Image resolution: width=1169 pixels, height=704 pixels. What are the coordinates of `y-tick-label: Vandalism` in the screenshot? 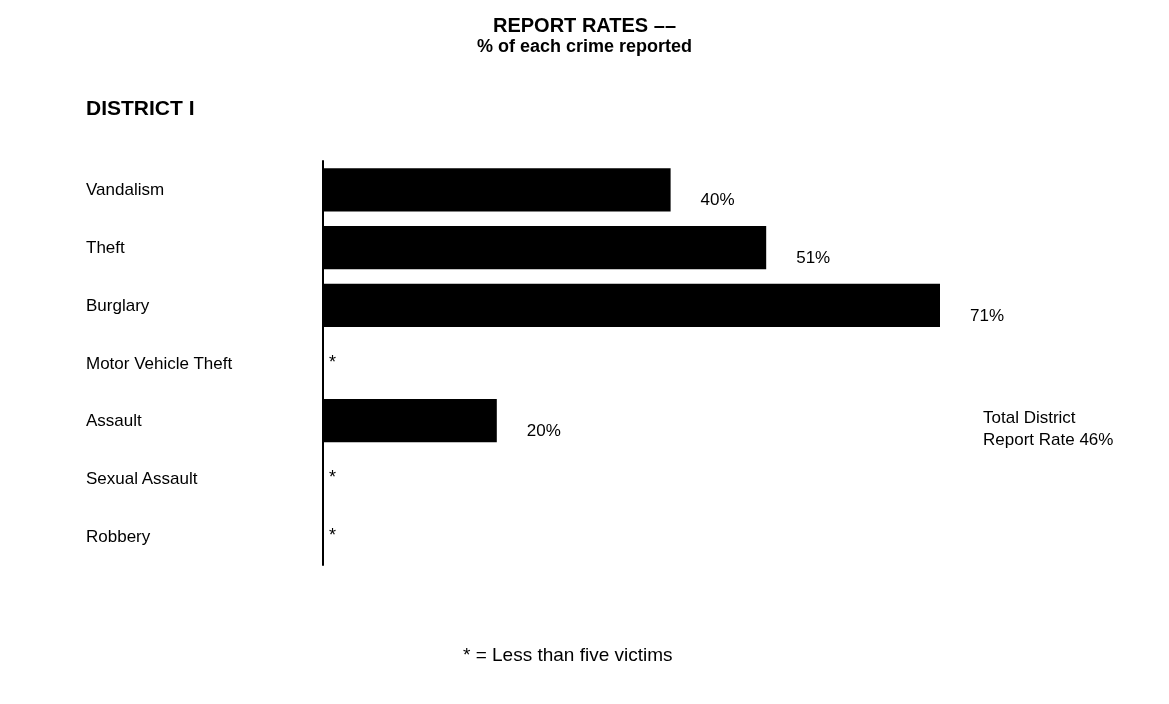 It's located at (125, 190).